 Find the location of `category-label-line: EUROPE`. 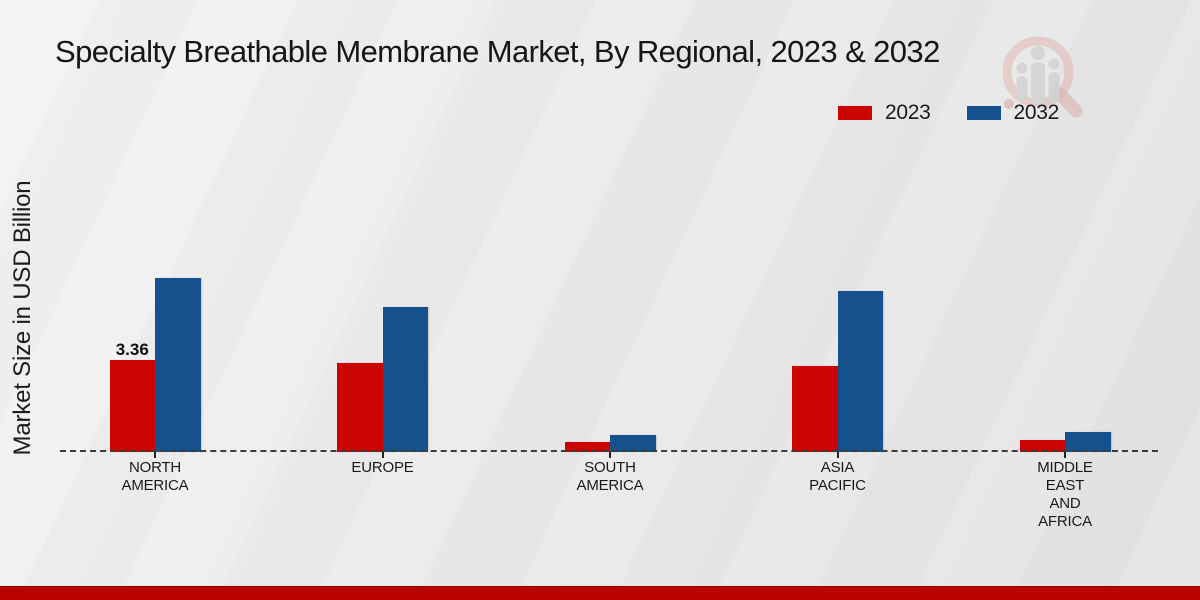

category-label-line: EUROPE is located at coordinates (382, 467).